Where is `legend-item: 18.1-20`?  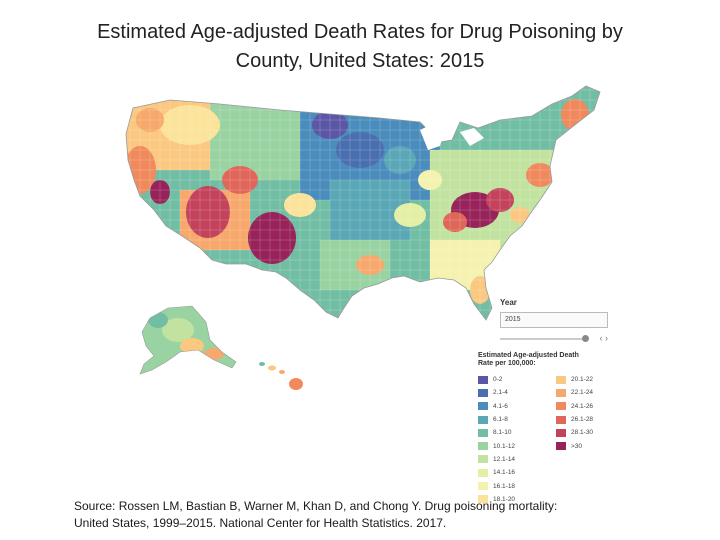
legend-item: 18.1-20 is located at coordinates (510, 499).